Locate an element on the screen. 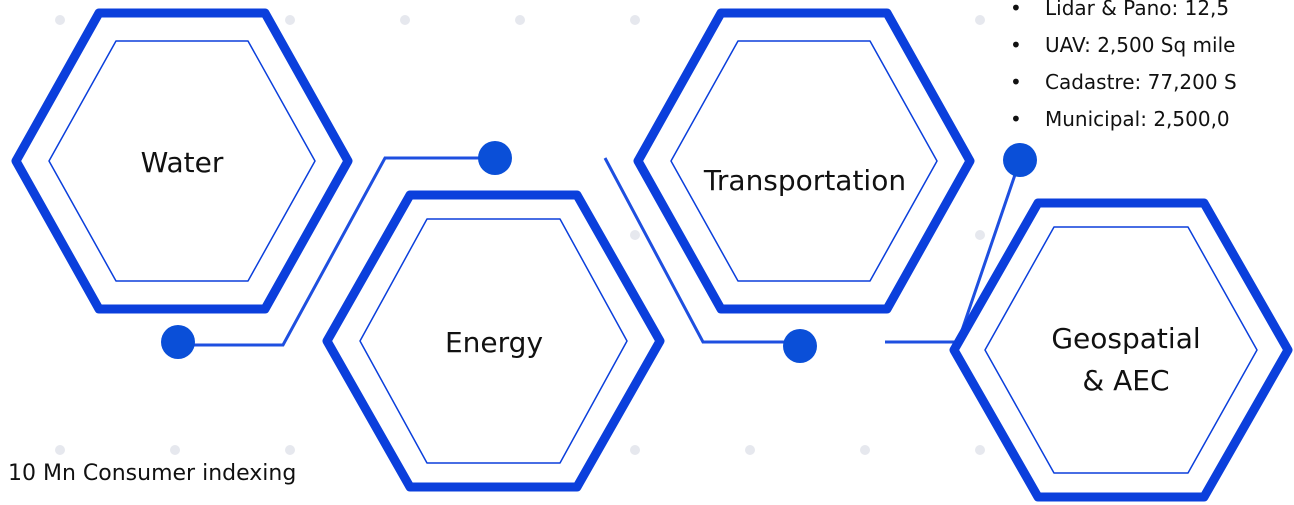 Image resolution: width=1294 pixels, height=505 pixels. stat-municipal: Municipal: 2,500,0 is located at coordinates (1123, 119).